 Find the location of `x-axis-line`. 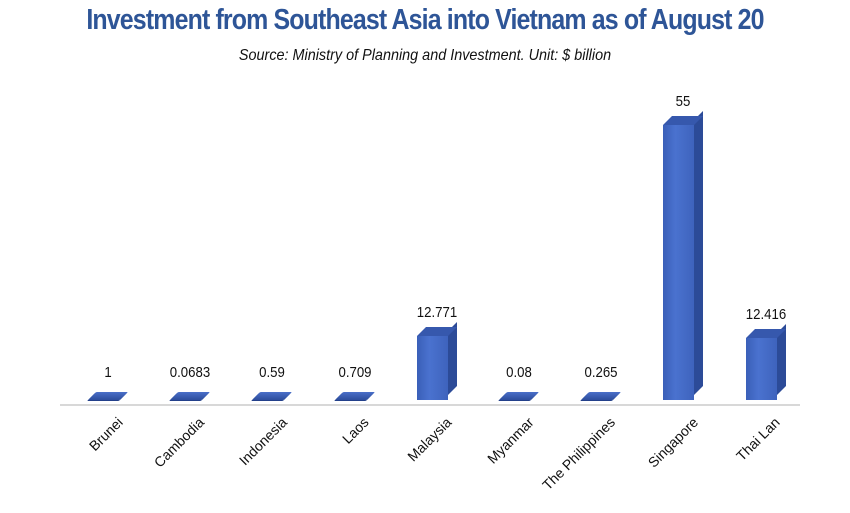

x-axis-line is located at coordinates (430, 405).